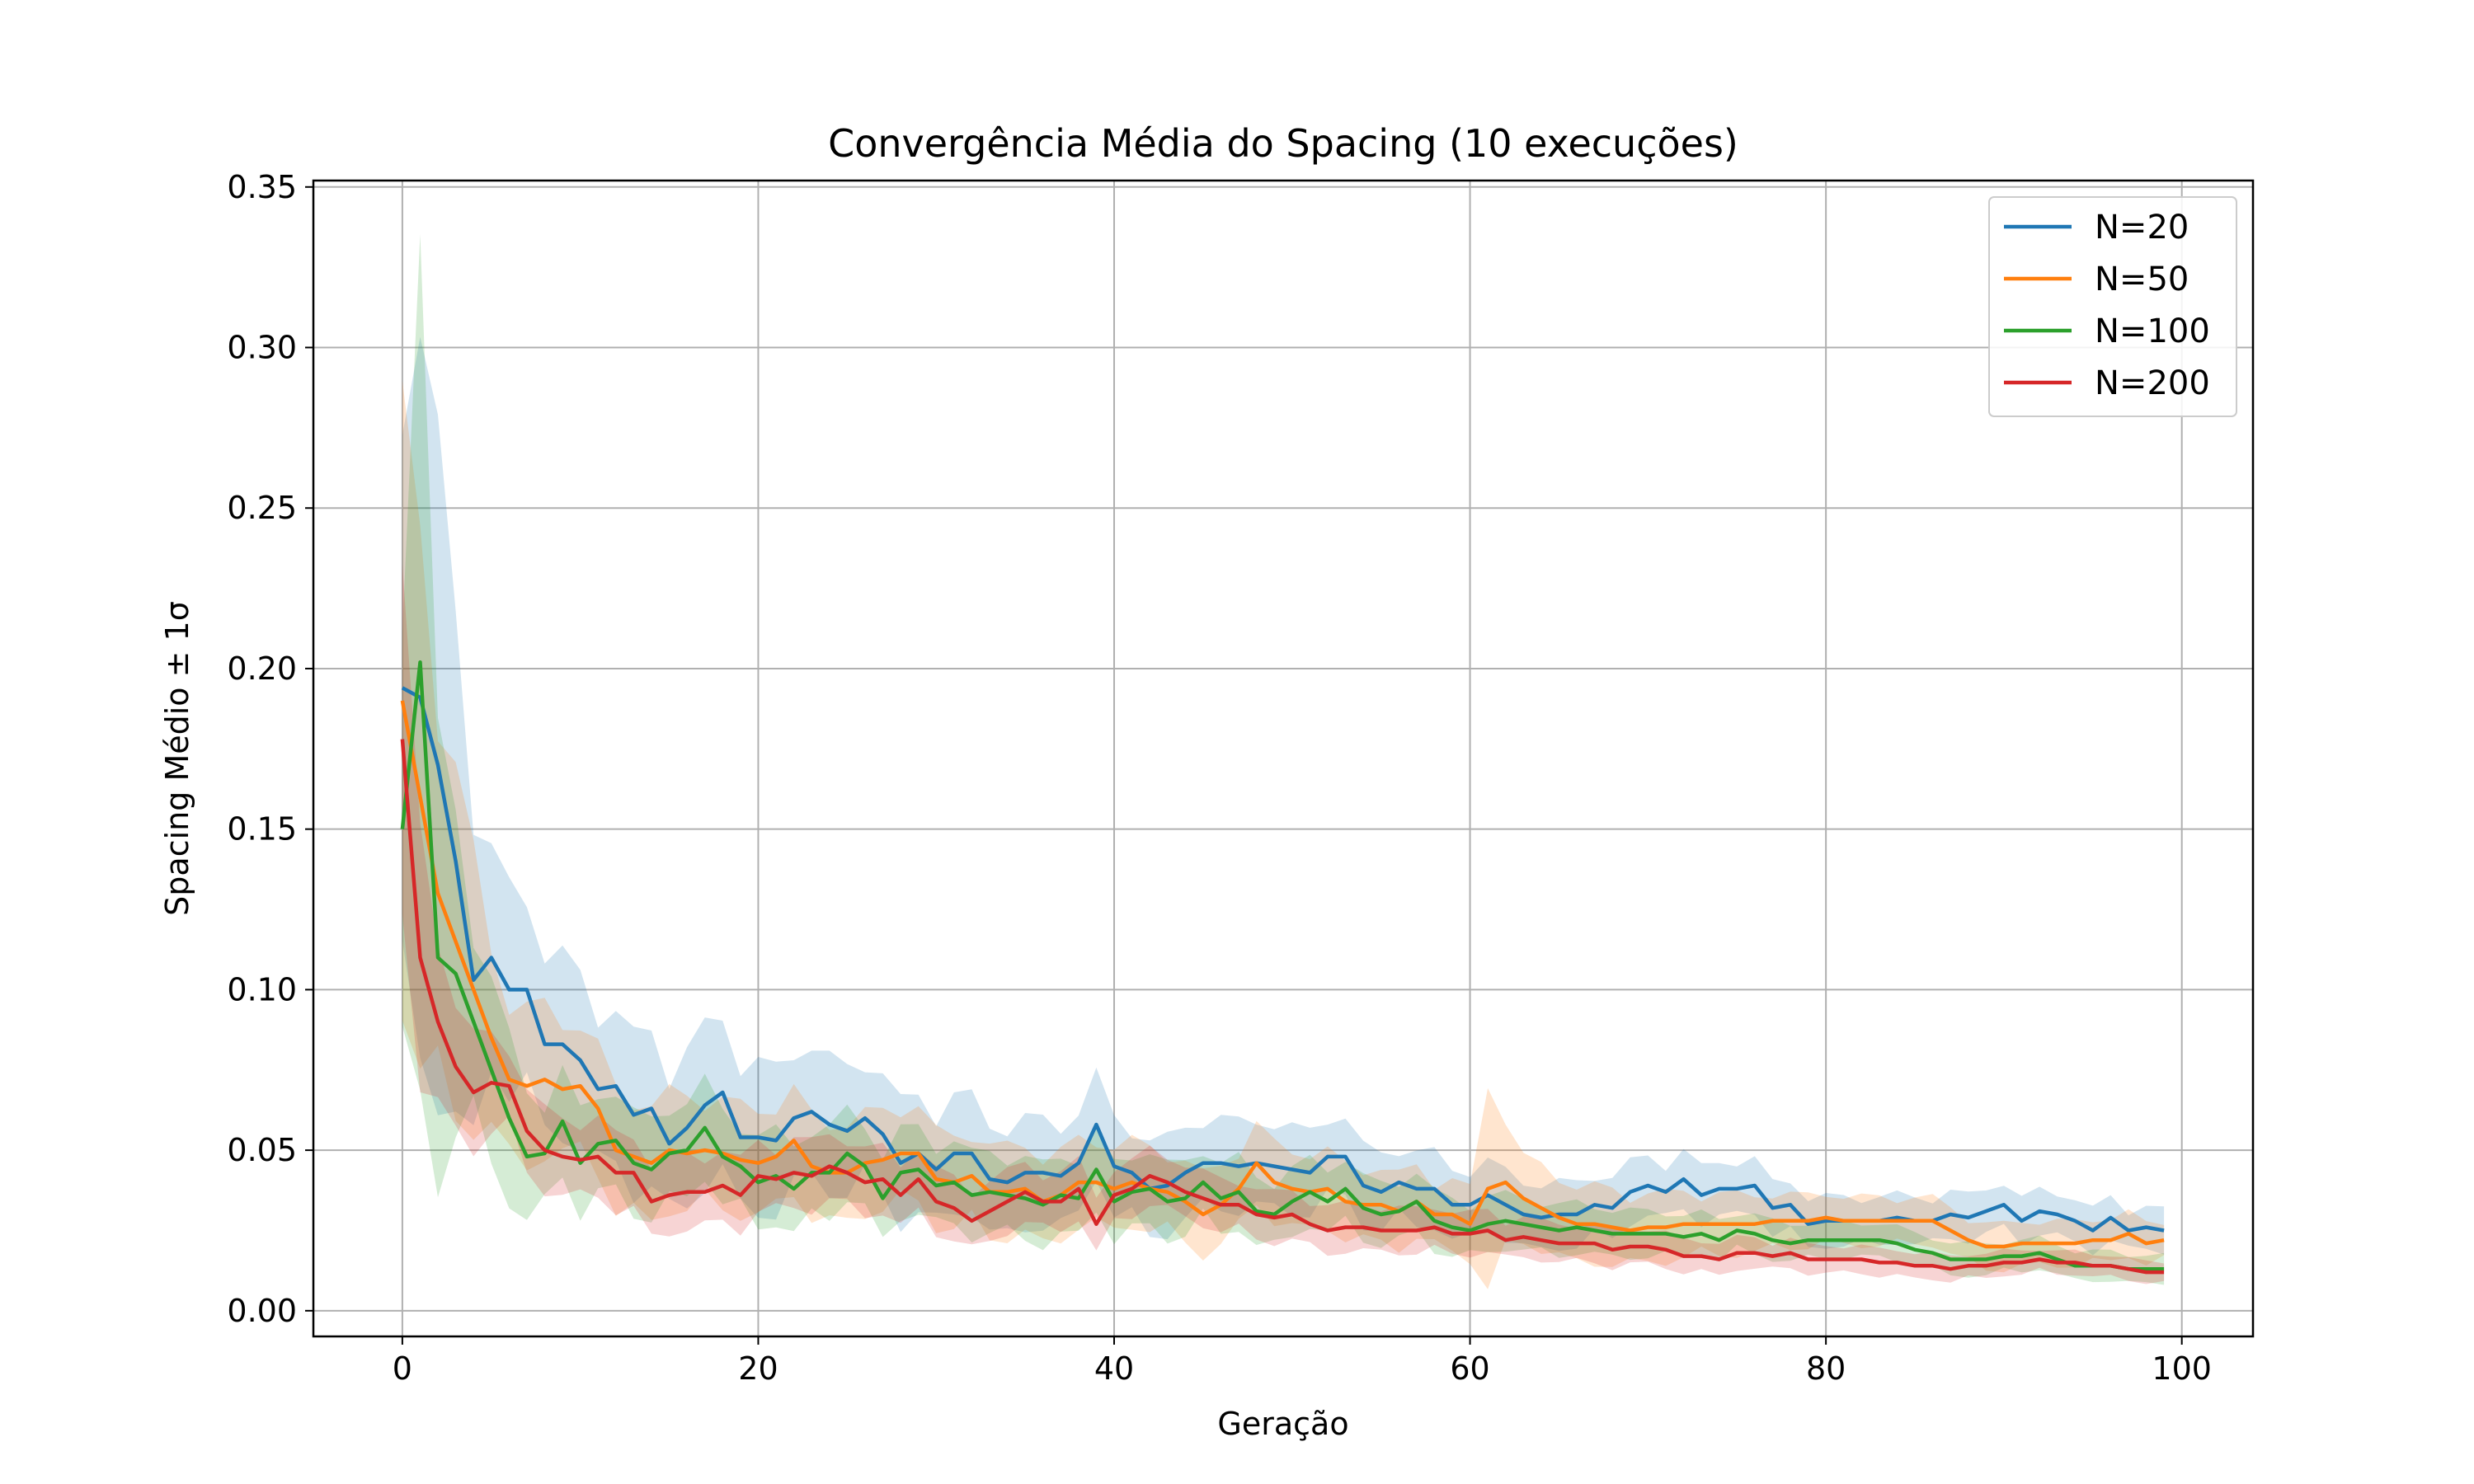 The image size is (2474, 1484). What do you see at coordinates (262, 187) in the screenshot?
I see `y-tick-label: 0.35` at bounding box center [262, 187].